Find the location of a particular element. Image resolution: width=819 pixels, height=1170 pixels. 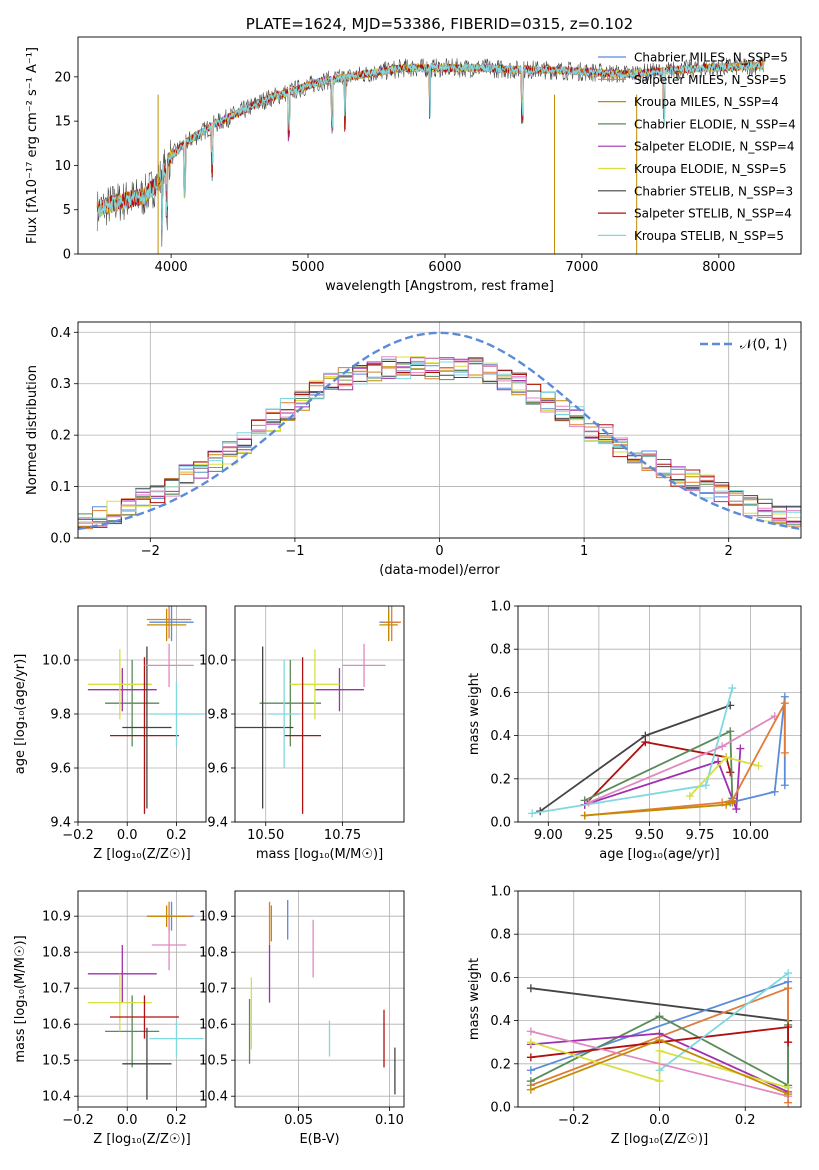

x-tick-label: 4000 is located at coordinates (171, 267).